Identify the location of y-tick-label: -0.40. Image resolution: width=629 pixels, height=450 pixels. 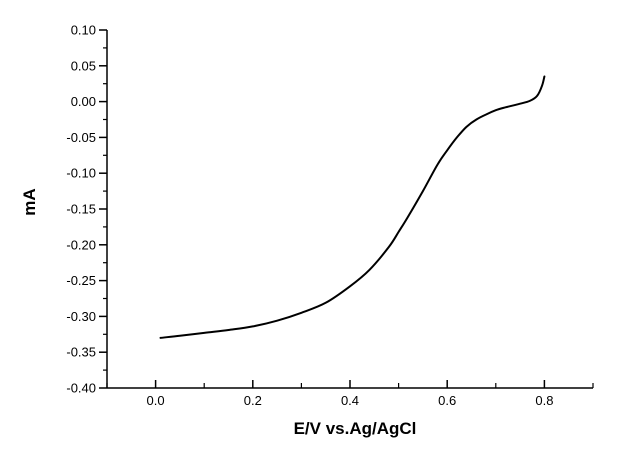
(81, 388).